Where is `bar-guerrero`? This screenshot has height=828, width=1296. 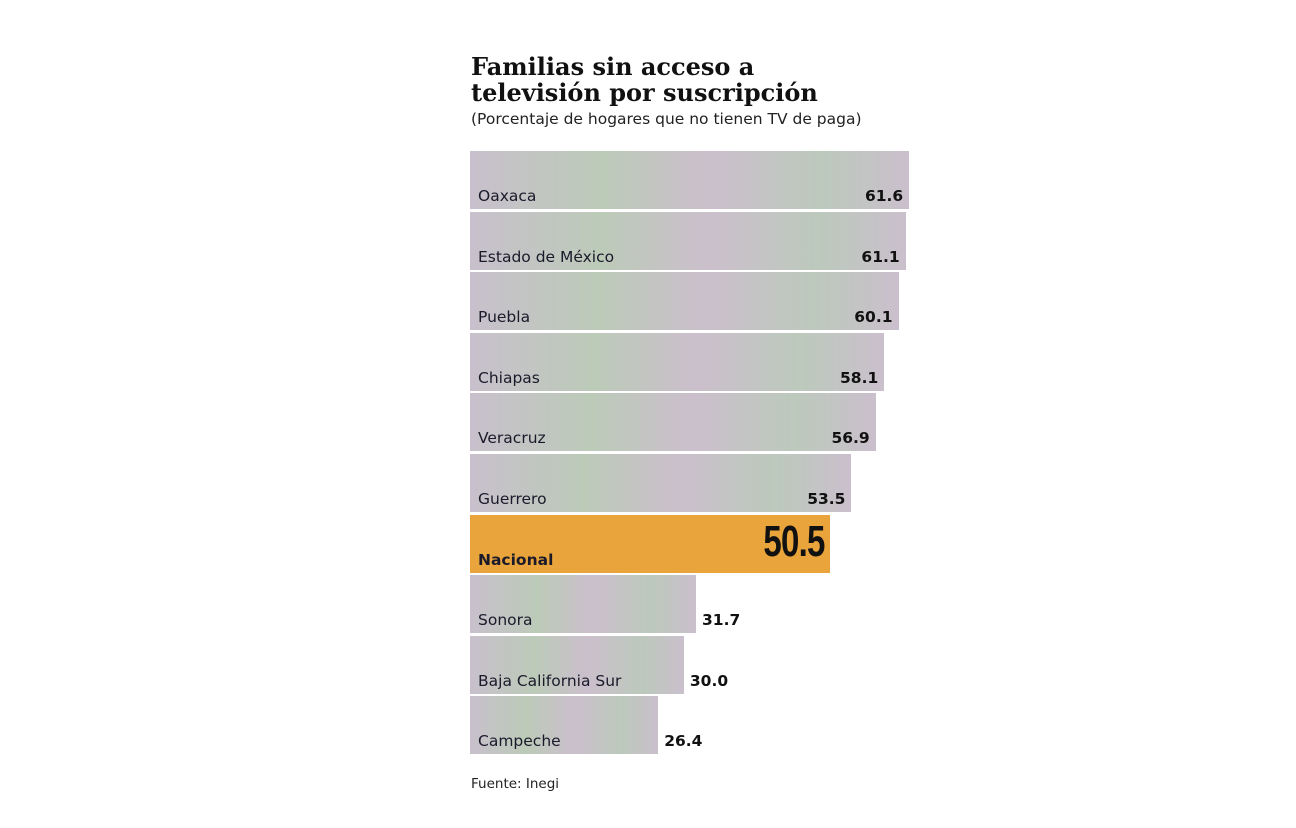
bar-guerrero is located at coordinates (661, 483).